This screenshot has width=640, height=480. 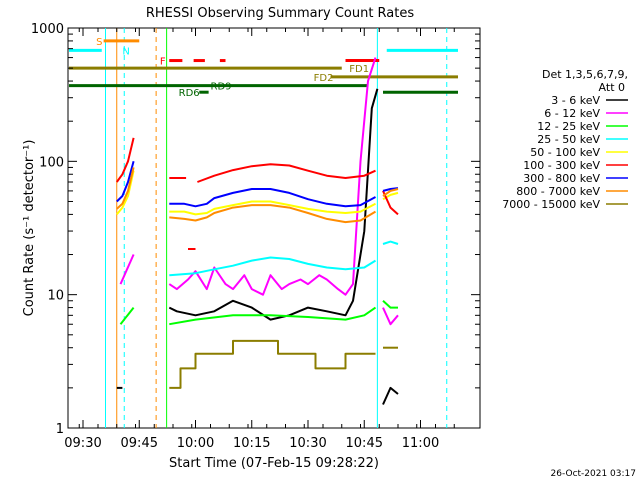 I want to click on x-tick-label-1: 09:45, so click(x=139, y=443).